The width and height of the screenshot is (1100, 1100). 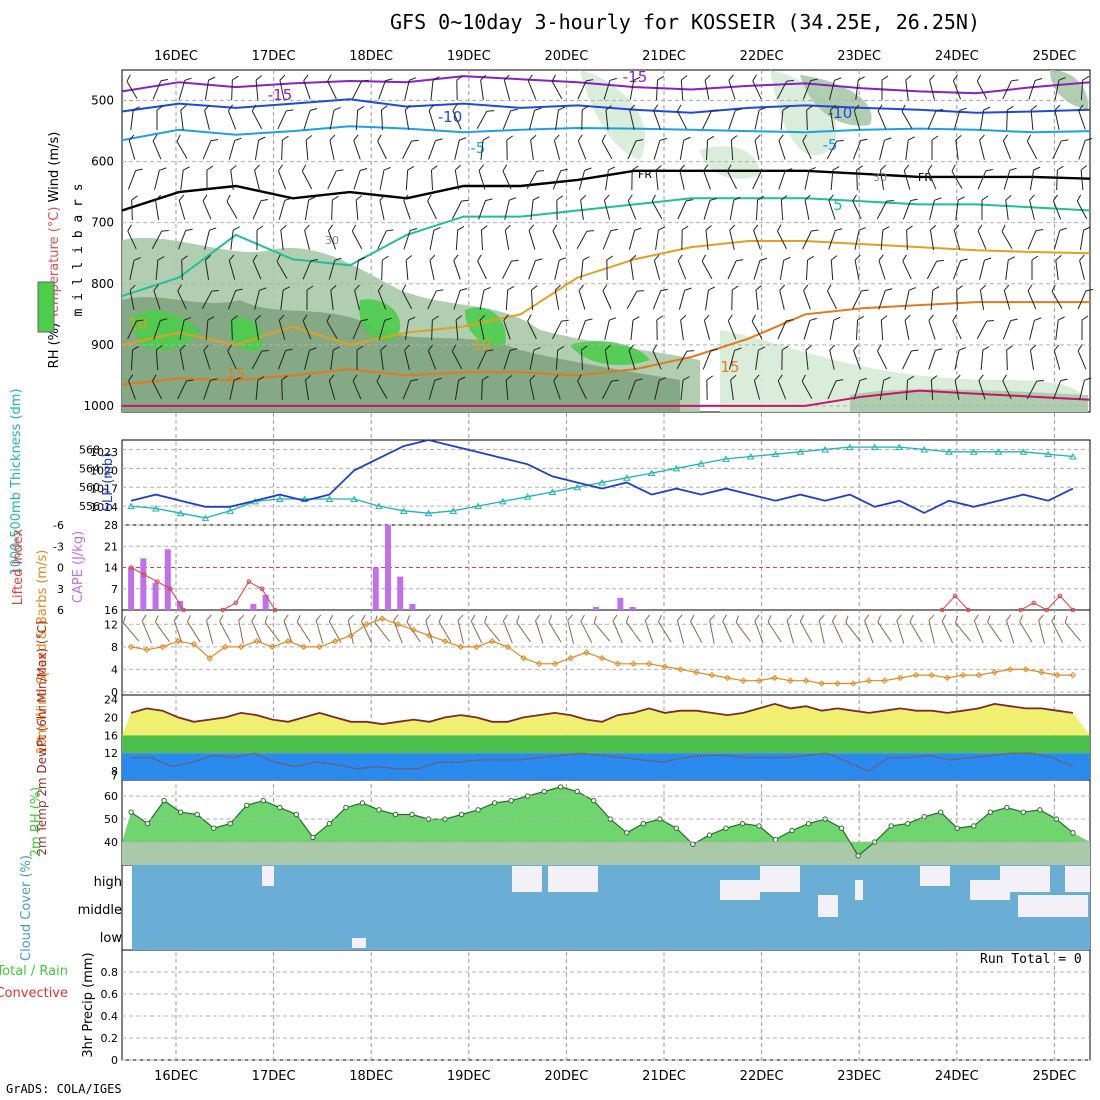 What do you see at coordinates (566, 56) in the screenshot?
I see `date-tick-top: 20DEC` at bounding box center [566, 56].